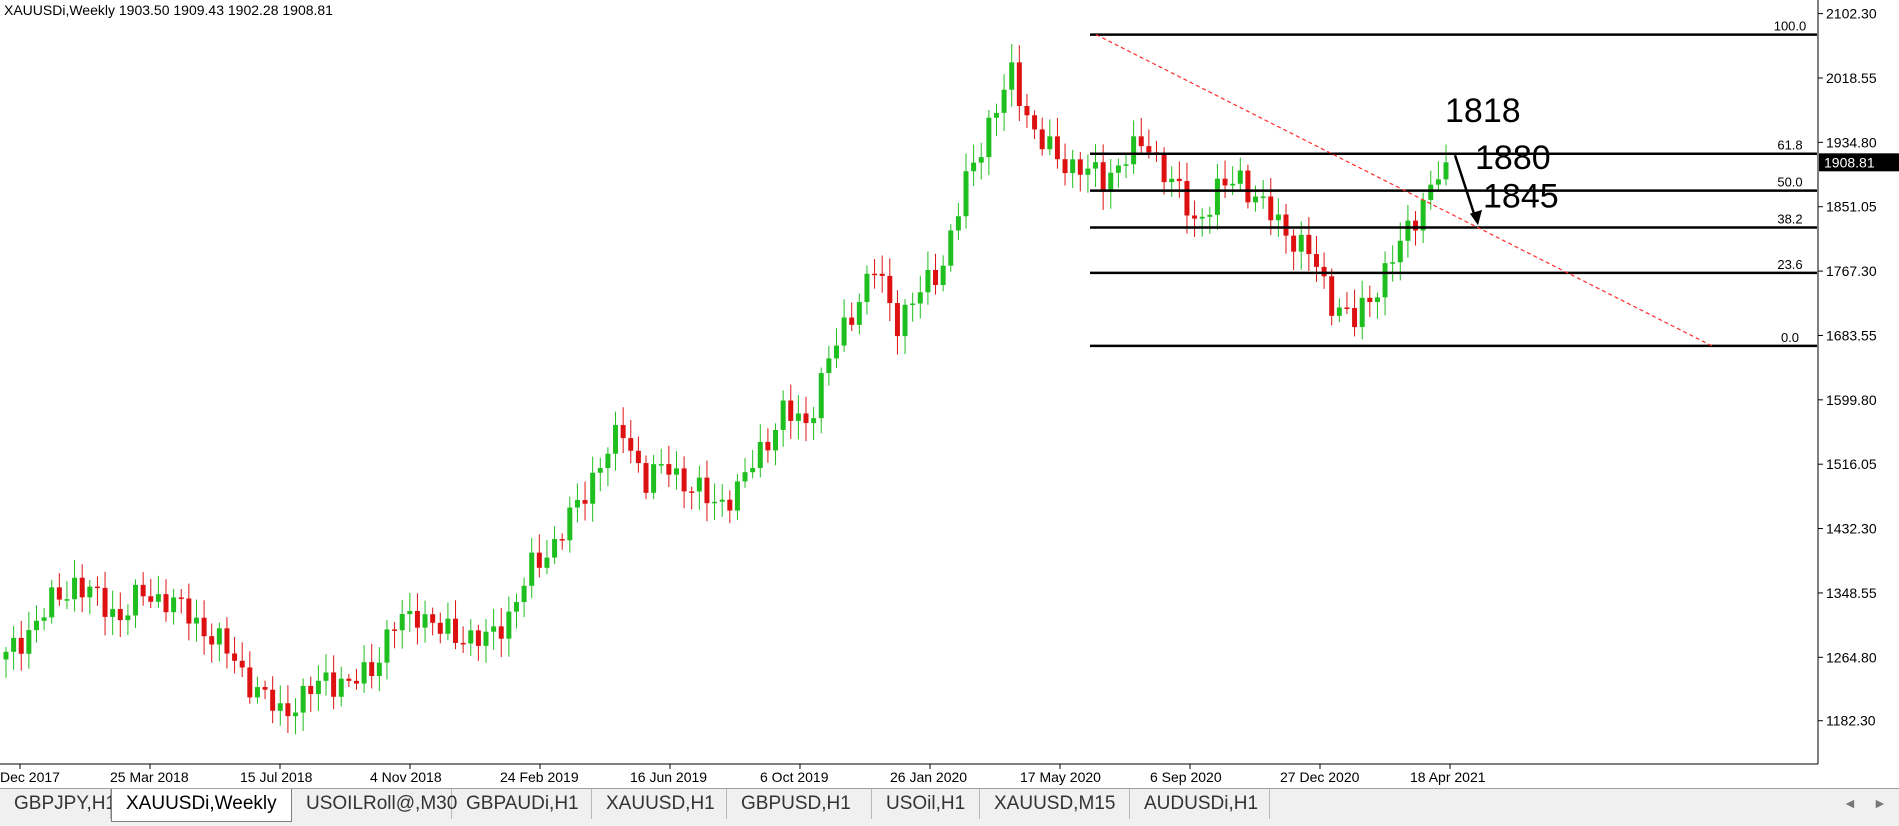  Describe the element at coordinates (1789, 264) in the screenshot. I see `fib-level-label: 23.6` at that location.